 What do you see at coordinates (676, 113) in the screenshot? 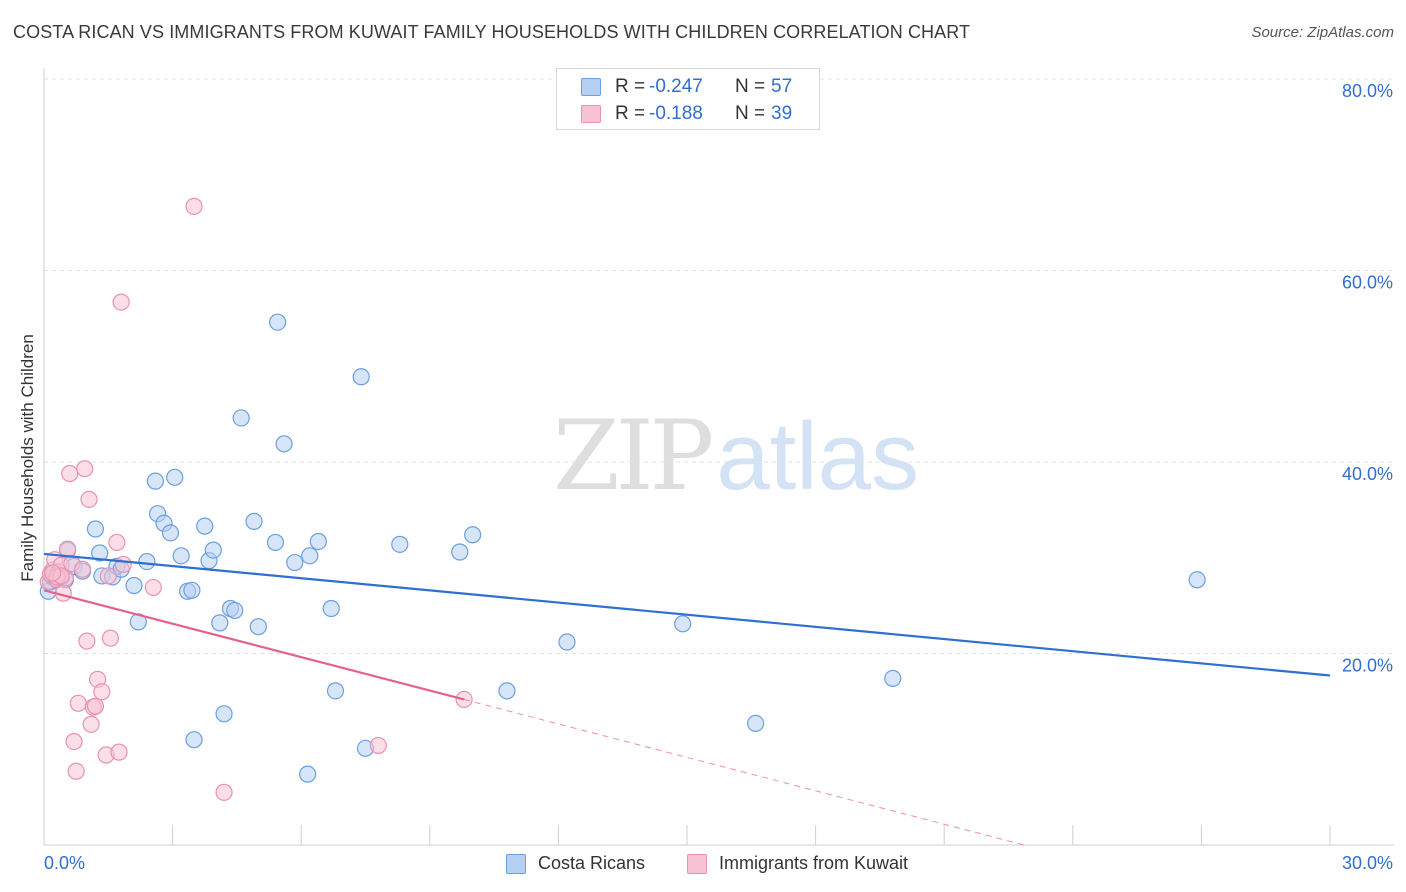
I see `r-value: -0.188` at bounding box center [676, 113].